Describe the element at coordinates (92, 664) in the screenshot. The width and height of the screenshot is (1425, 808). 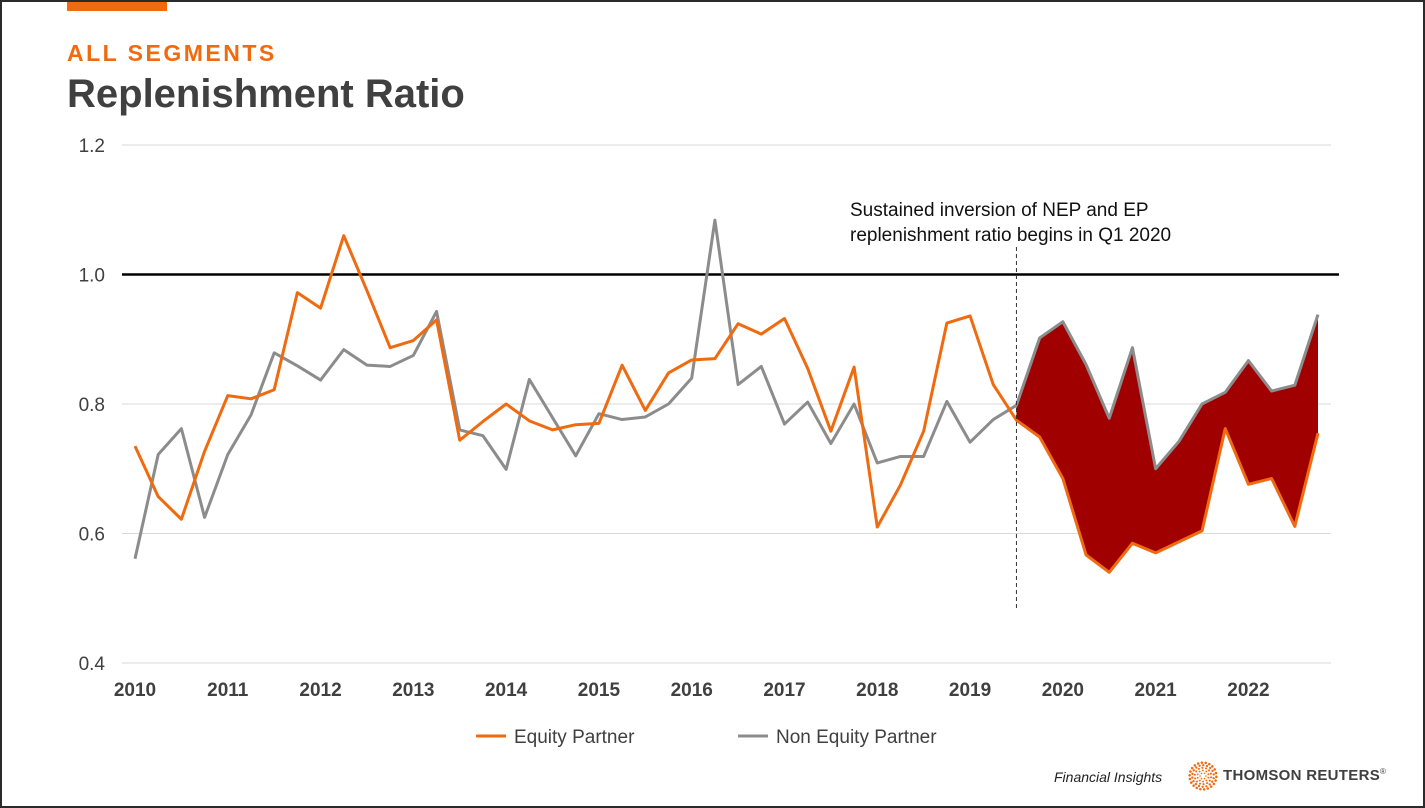
I see `y-tick-label: 0.4` at that location.